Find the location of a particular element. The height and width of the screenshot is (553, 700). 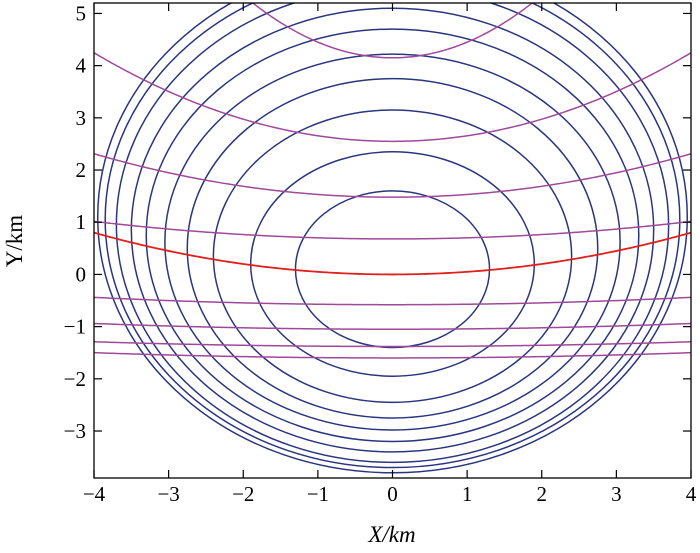

x-tick-label: −3 is located at coordinates (168, 494).